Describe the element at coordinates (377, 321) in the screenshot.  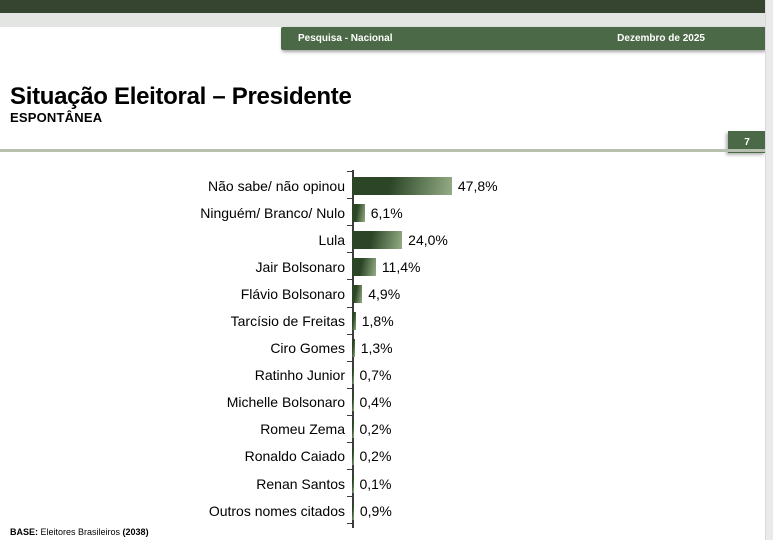
I see `value-label: 1,8%` at that location.